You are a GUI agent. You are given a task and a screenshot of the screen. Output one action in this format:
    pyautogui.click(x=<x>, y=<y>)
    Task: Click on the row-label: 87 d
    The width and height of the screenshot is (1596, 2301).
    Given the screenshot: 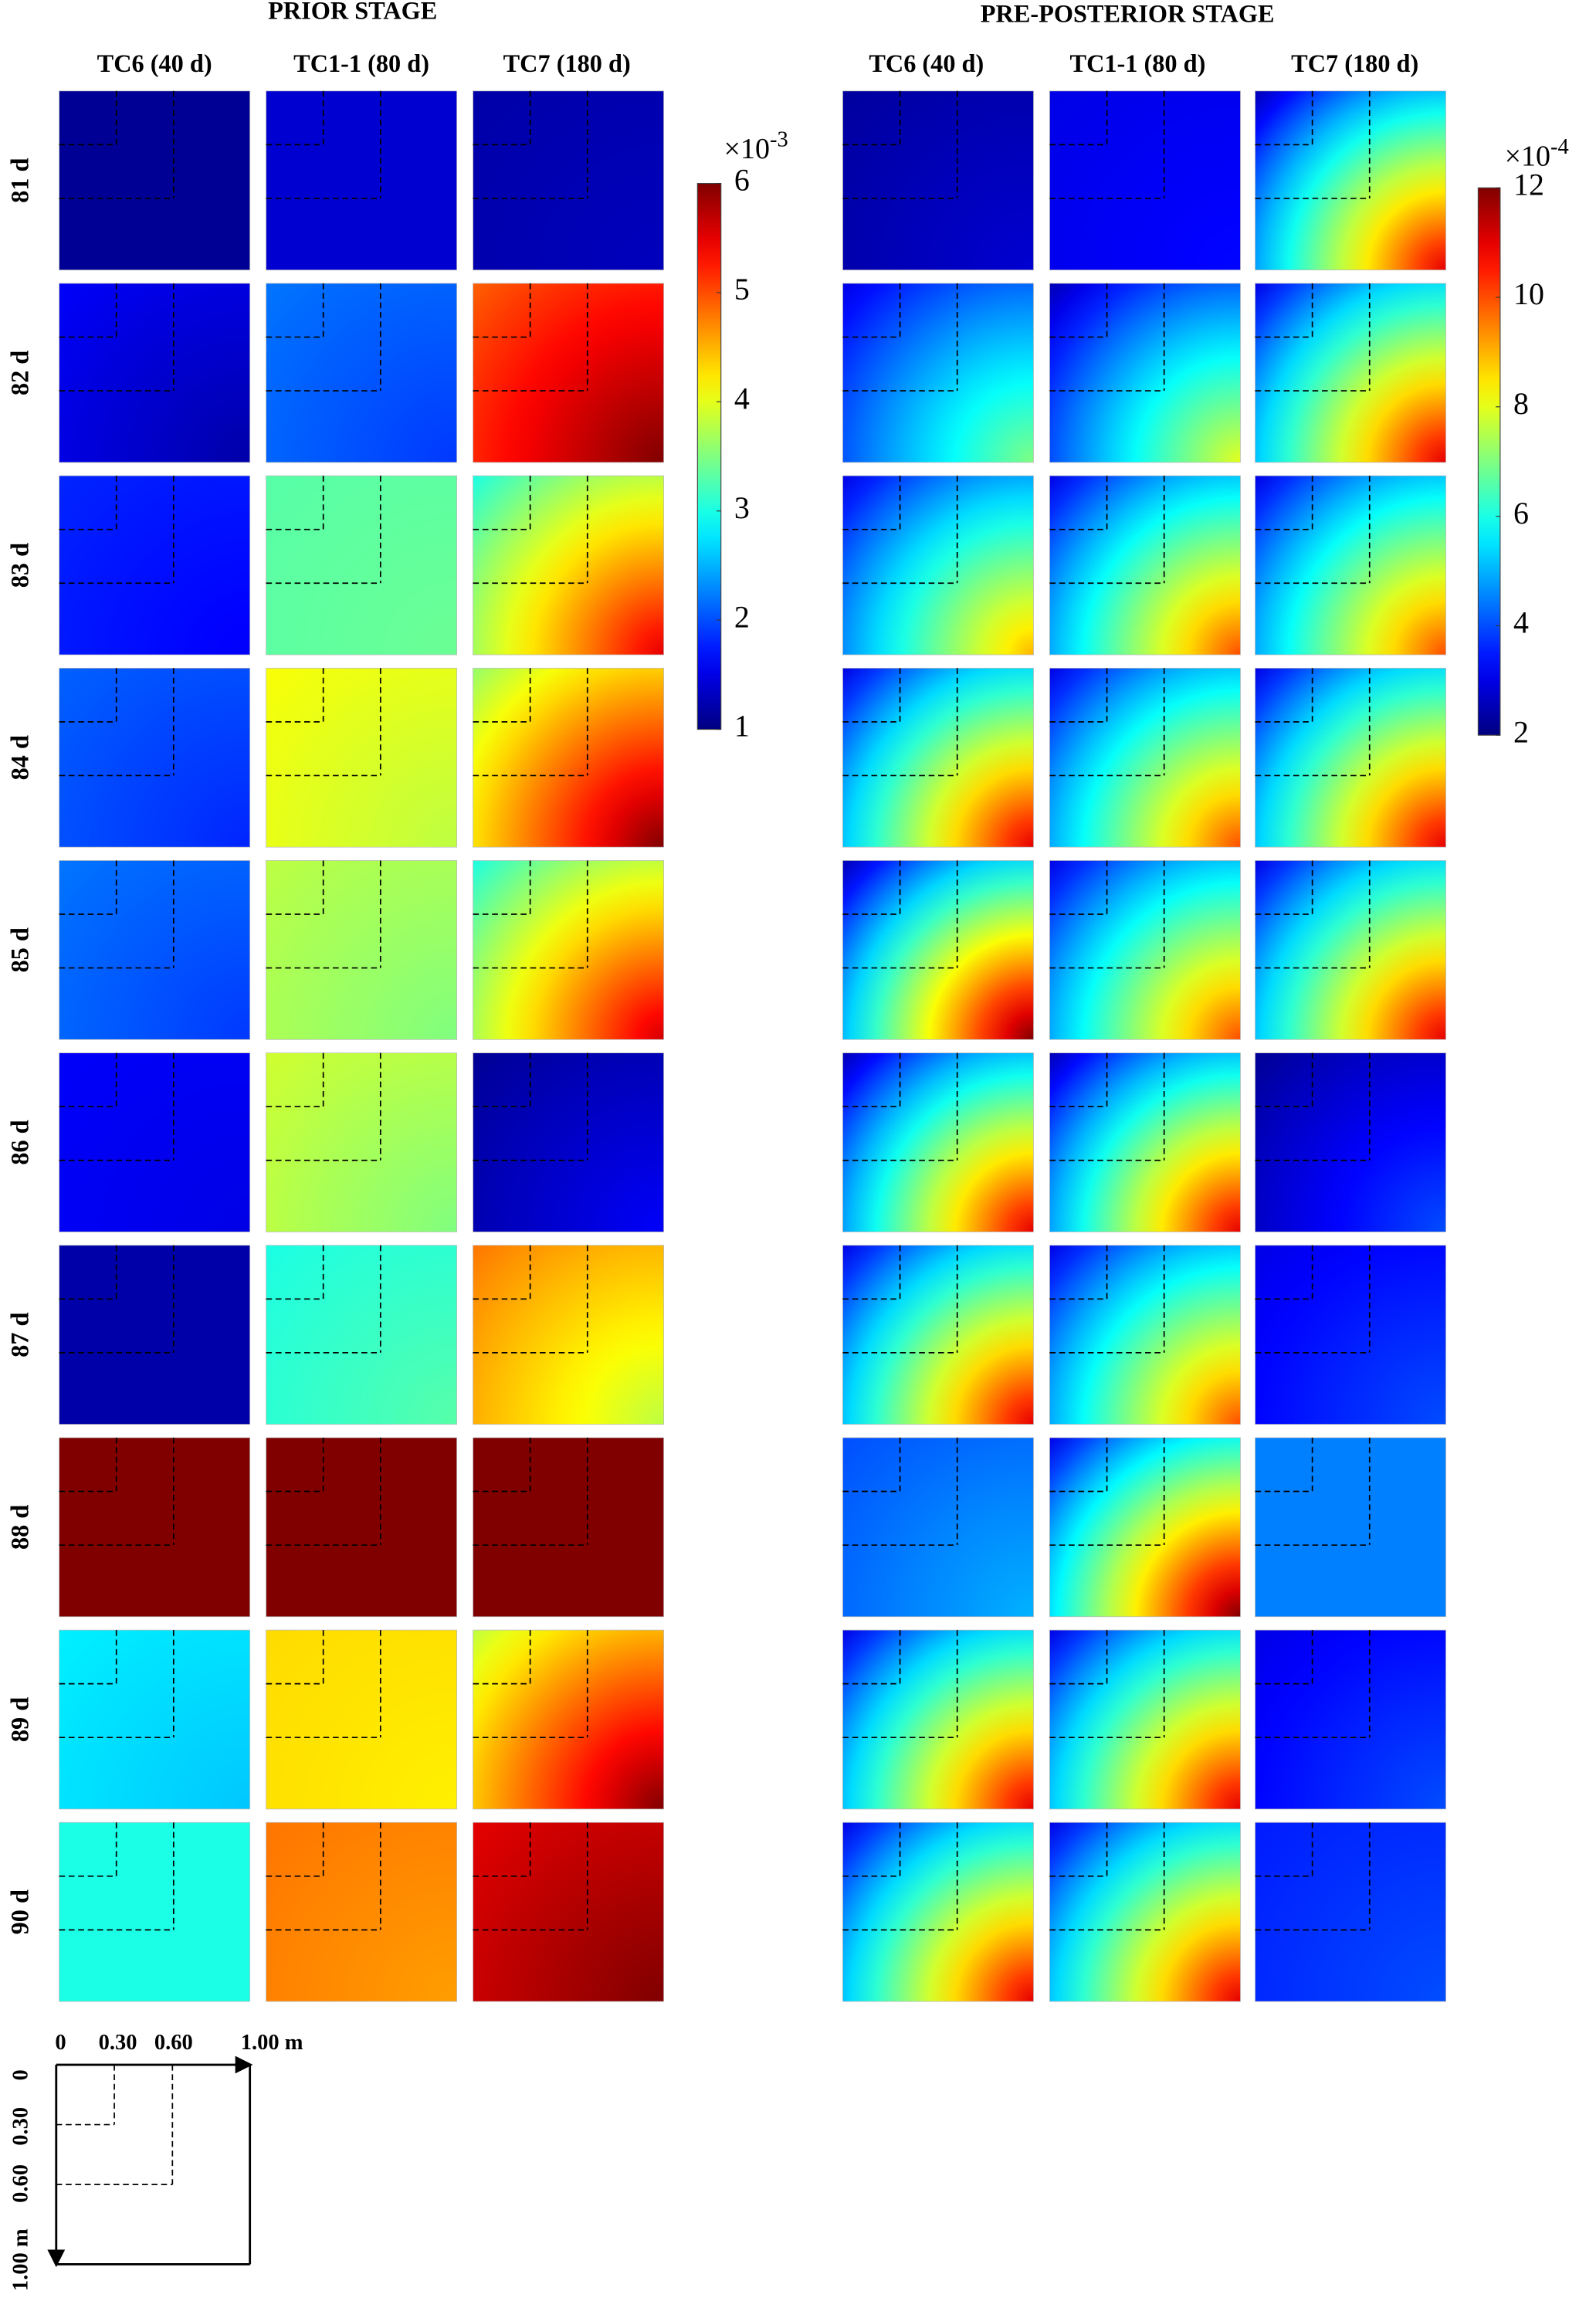 What is the action you would take?
    pyautogui.click(x=19, y=1335)
    